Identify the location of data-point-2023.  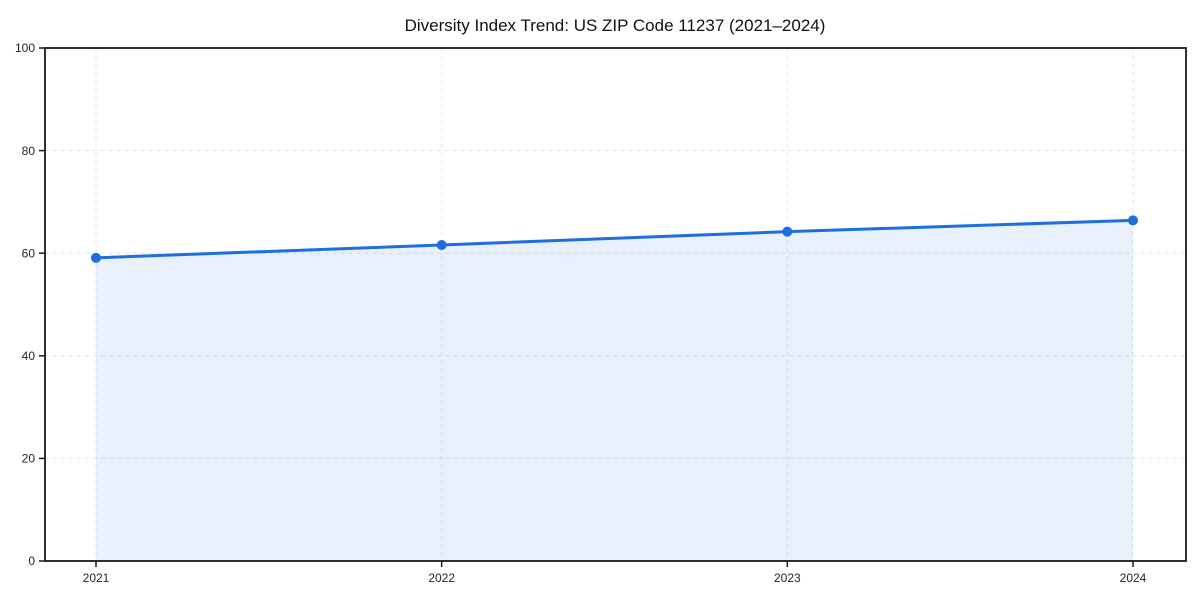
(787, 231).